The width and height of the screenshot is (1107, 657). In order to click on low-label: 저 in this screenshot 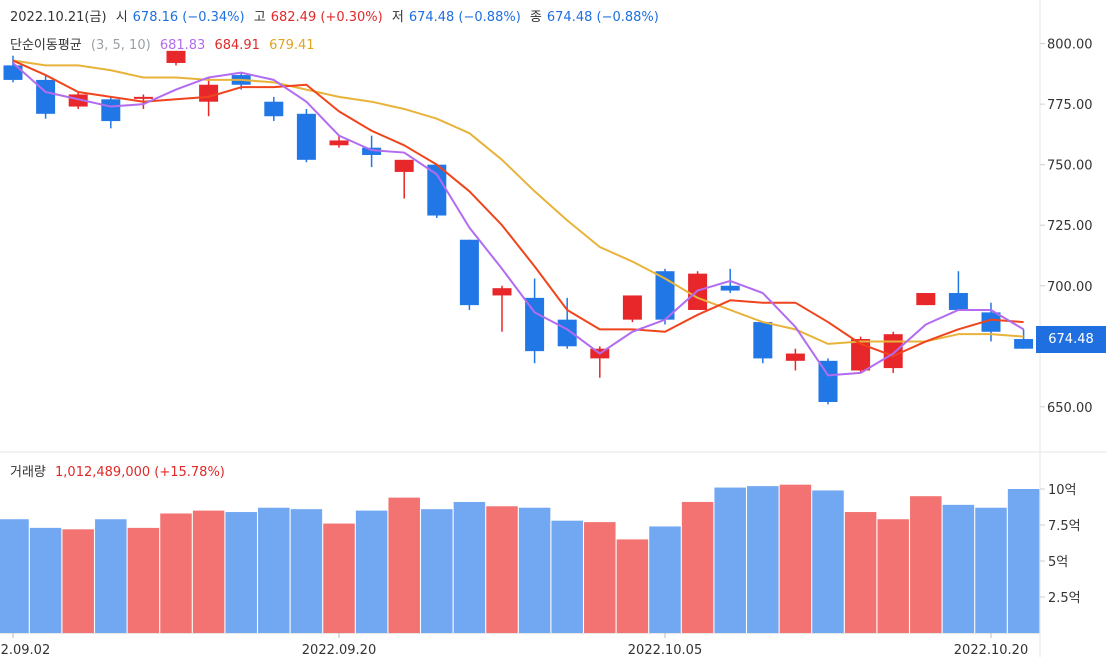, I will do `click(397, 17)`.